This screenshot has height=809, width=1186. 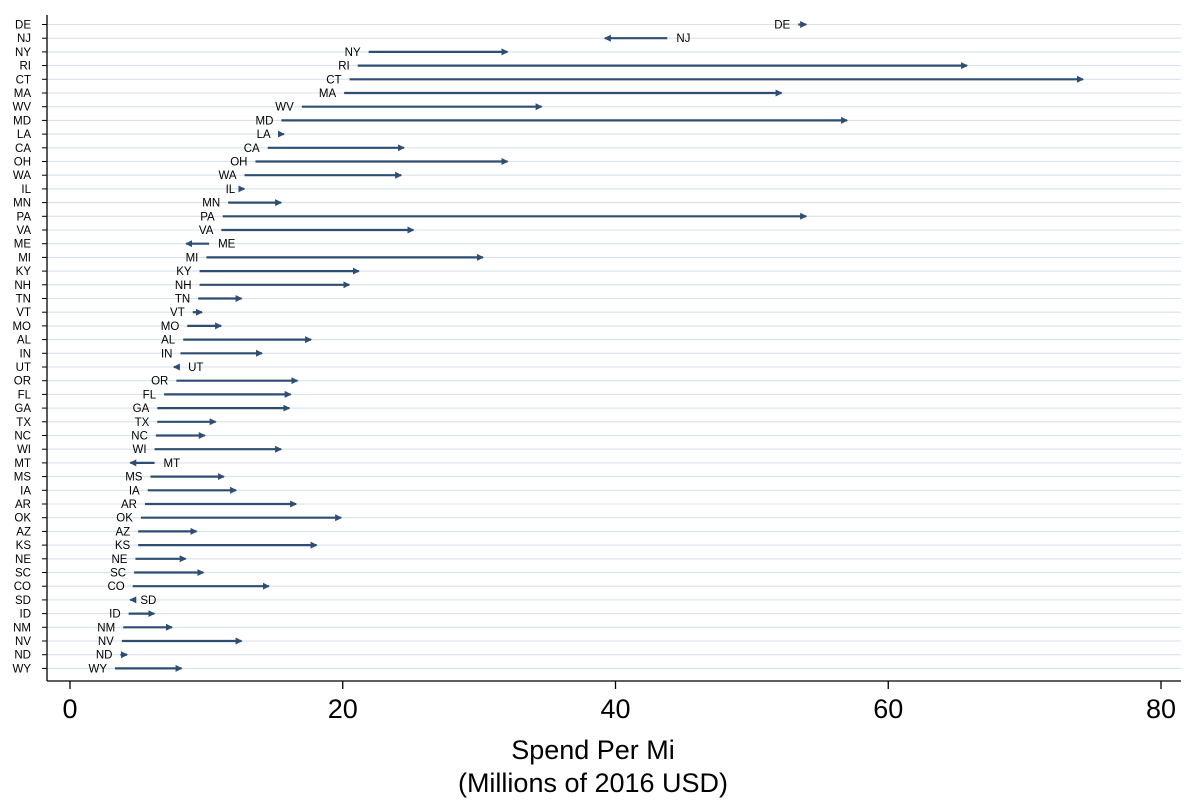 What do you see at coordinates (141, 409) in the screenshot?
I see `arrow-label: GA` at bounding box center [141, 409].